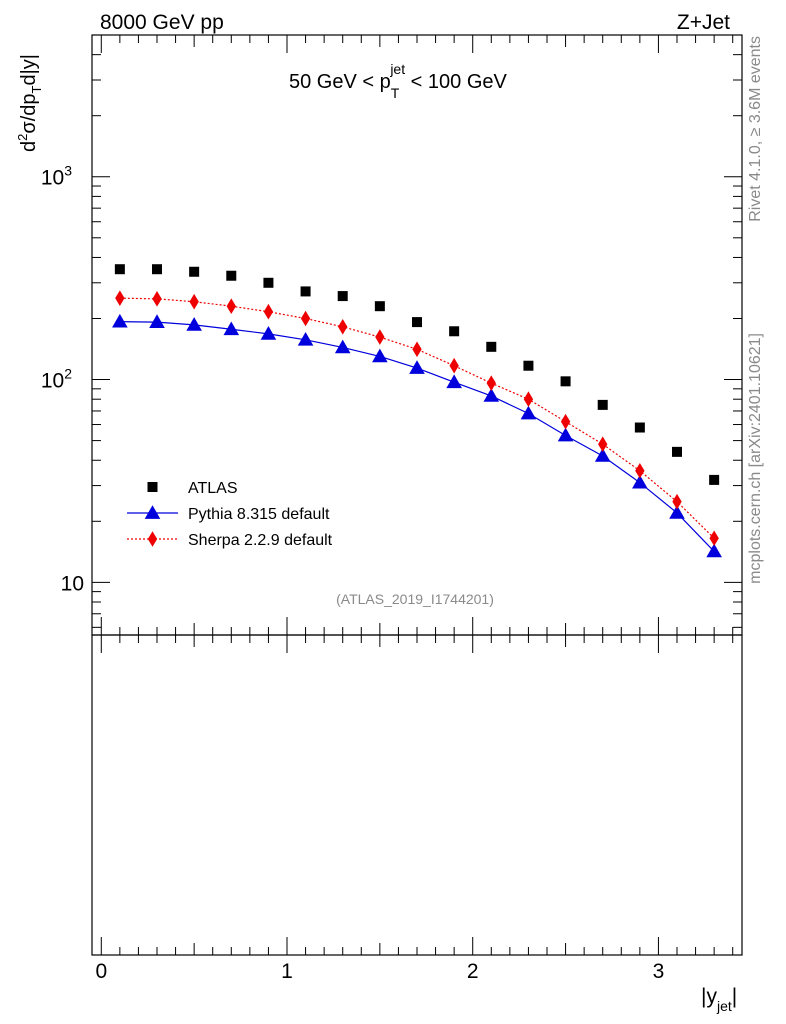 This screenshot has width=786, height=1024. What do you see at coordinates (456, 82) in the screenshot?
I see `plot-title-suffix: < 100 GeV` at bounding box center [456, 82].